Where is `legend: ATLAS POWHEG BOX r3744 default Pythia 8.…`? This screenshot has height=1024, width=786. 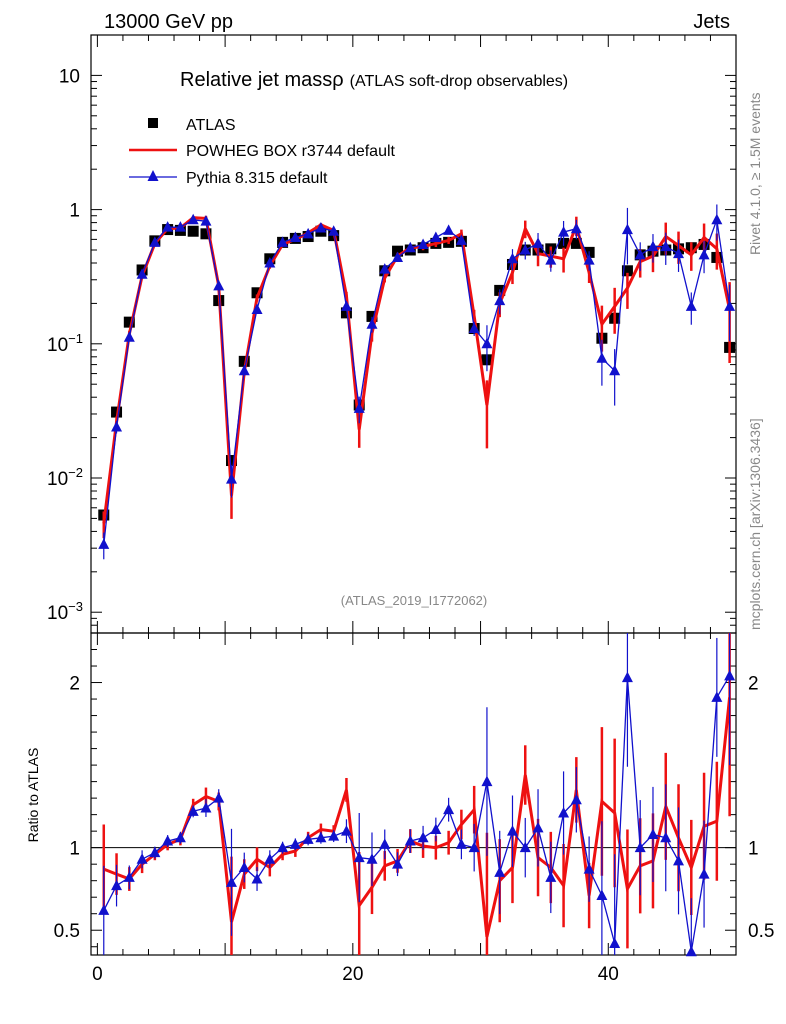
legend: ATLAS POWHEG BOX r3744 default Pythia 8.… is located at coordinates (262, 152).